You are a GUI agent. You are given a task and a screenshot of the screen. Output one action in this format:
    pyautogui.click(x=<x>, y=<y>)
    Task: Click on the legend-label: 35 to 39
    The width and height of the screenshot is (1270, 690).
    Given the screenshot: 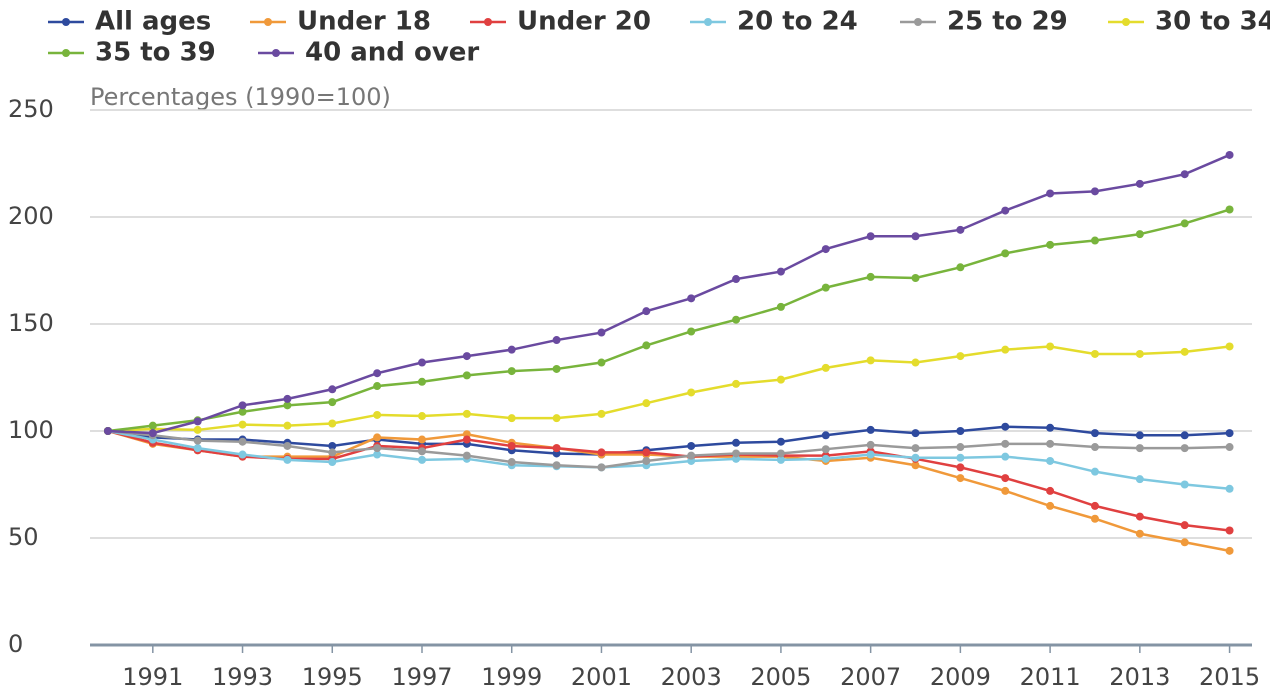 What is the action you would take?
    pyautogui.click(x=155, y=53)
    